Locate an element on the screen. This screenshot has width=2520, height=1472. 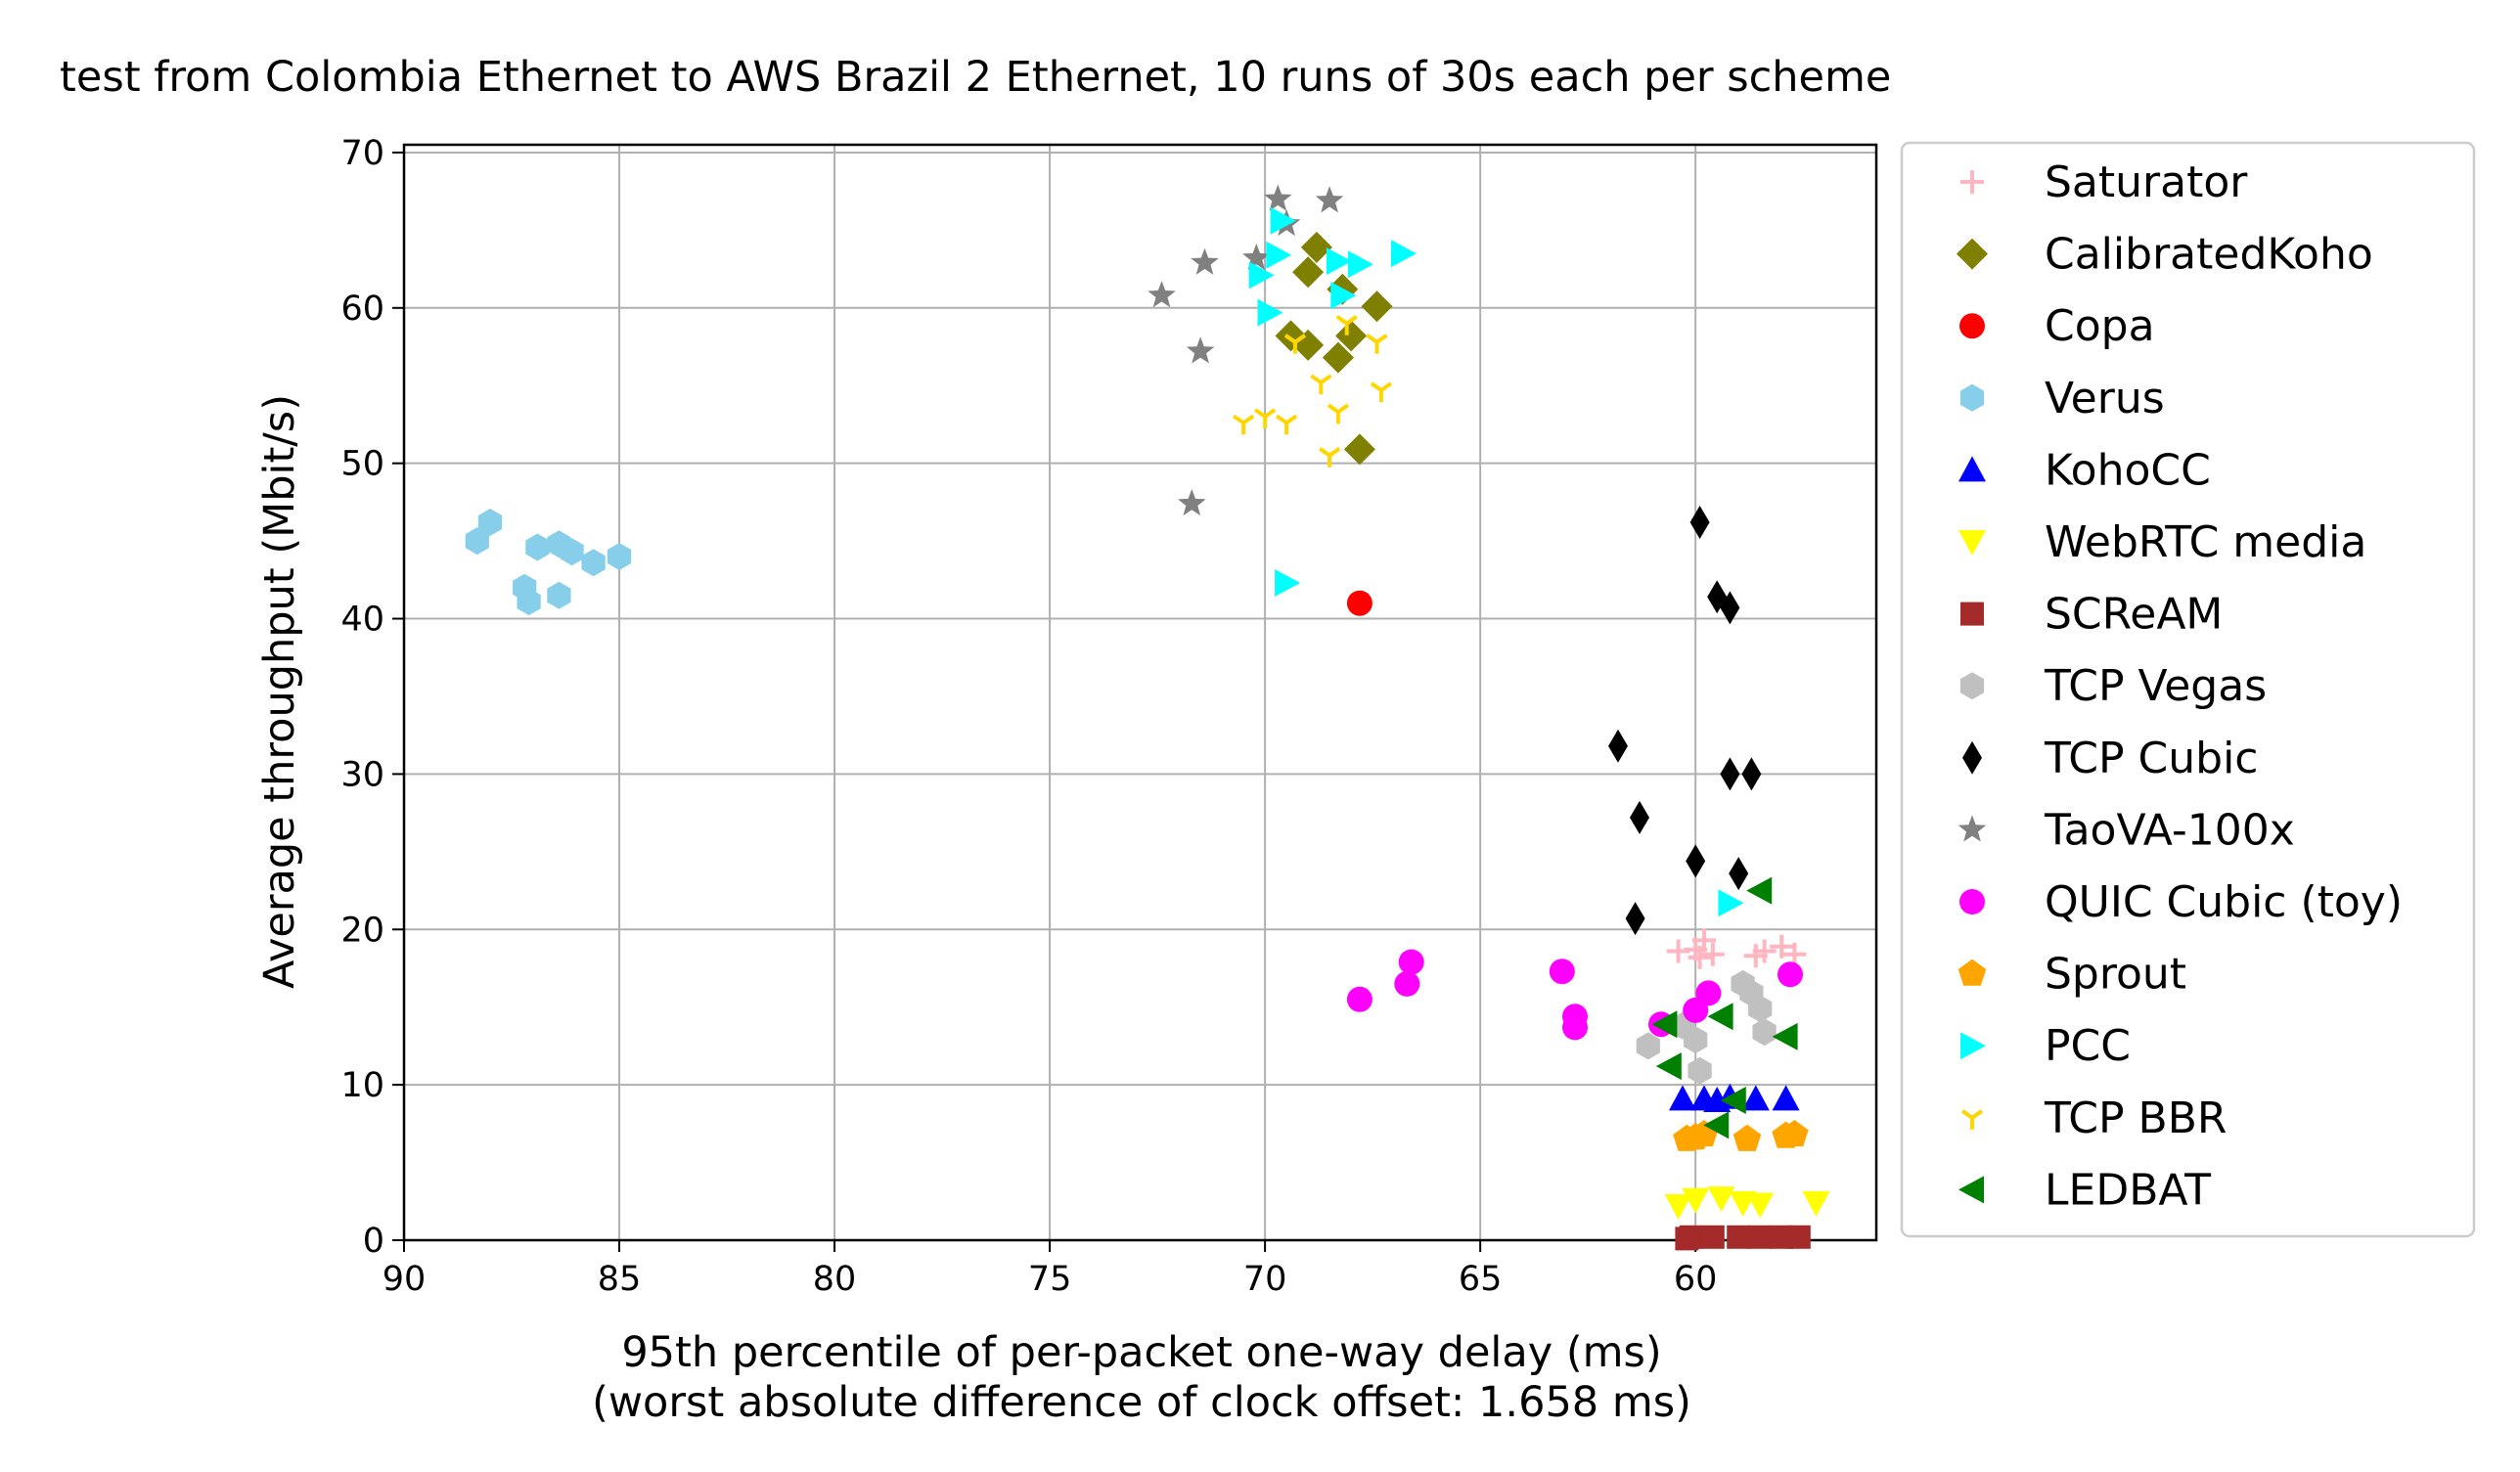
x-tick-label: 65 is located at coordinates (1481, 1280).